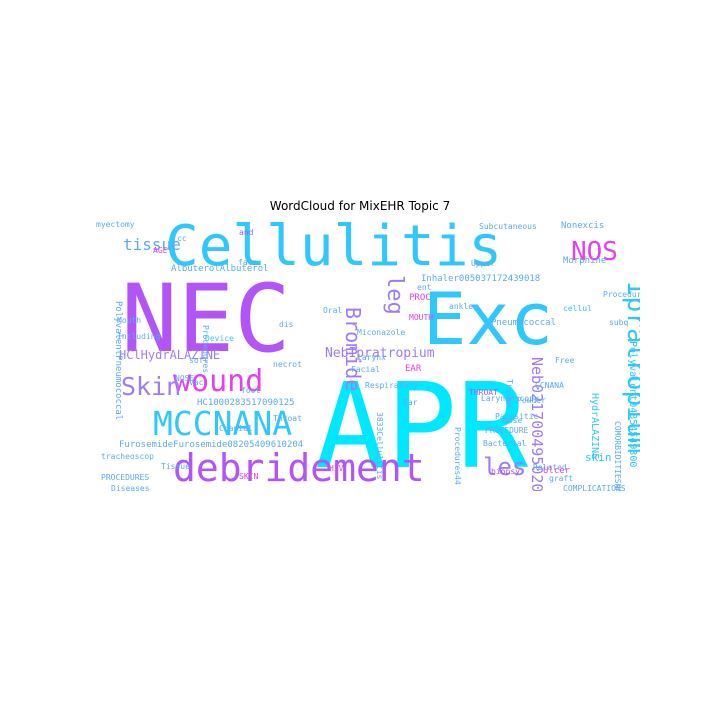 The width and height of the screenshot is (720, 720). Describe the element at coordinates (561, 478) in the screenshot. I see `cloud-word-graft: graft` at that location.